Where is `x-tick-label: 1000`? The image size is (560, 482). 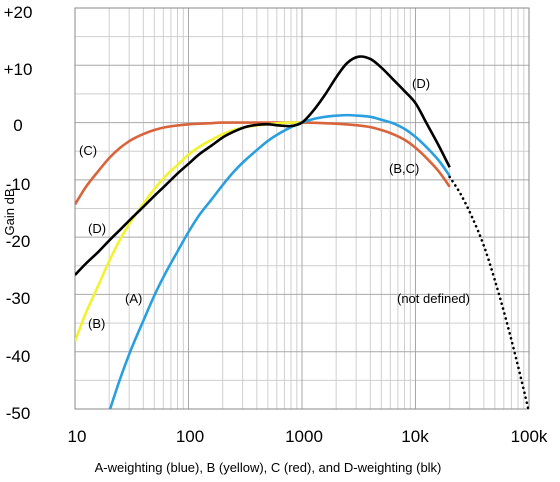
x-tick-label: 1000 is located at coordinates (304, 436).